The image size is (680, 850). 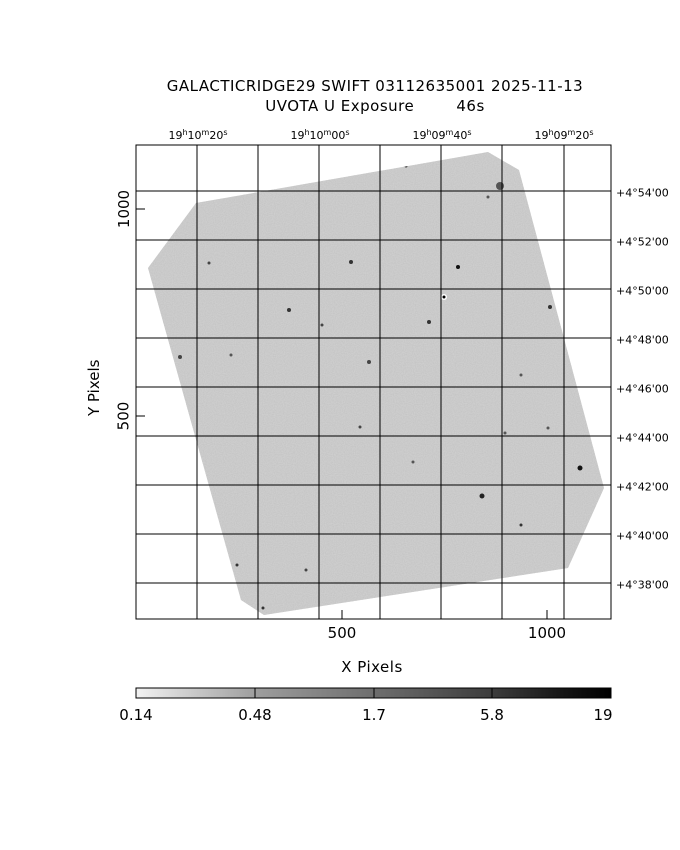 I want to click on y-axis-label: Y Pixels, so click(x=94, y=388).